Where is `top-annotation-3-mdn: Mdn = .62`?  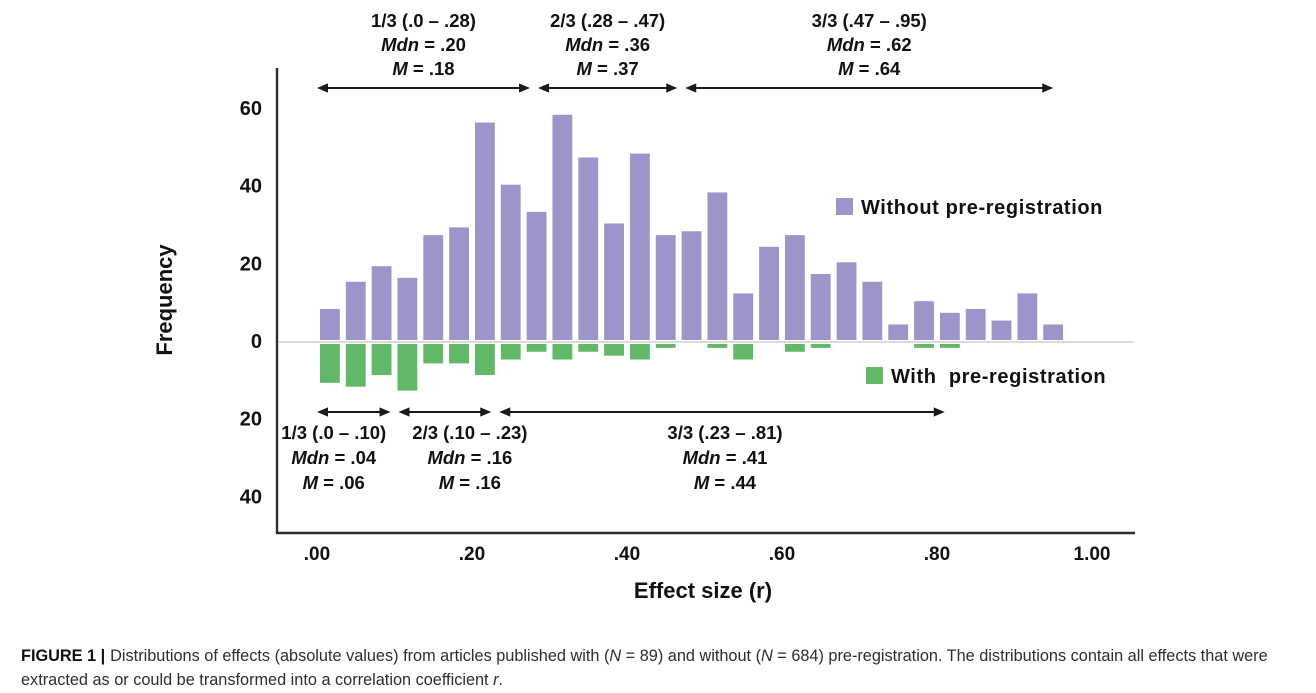
top-annotation-3-mdn: Mdn = .62 is located at coordinates (869, 44).